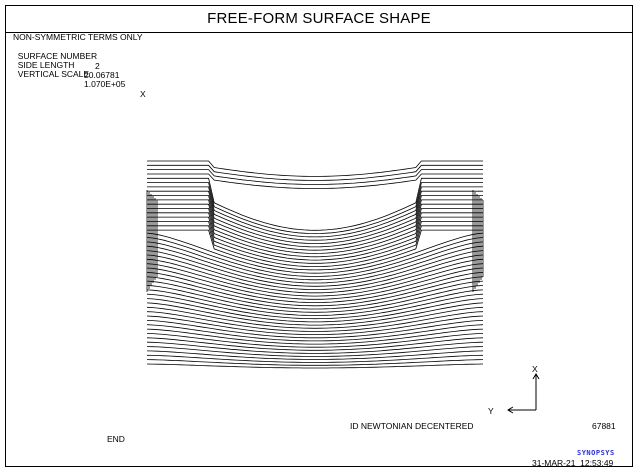 The width and height of the screenshot is (641, 474). Describe the element at coordinates (596, 453) in the screenshot. I see `synopsys-logo: SYNOPSYS` at that location.